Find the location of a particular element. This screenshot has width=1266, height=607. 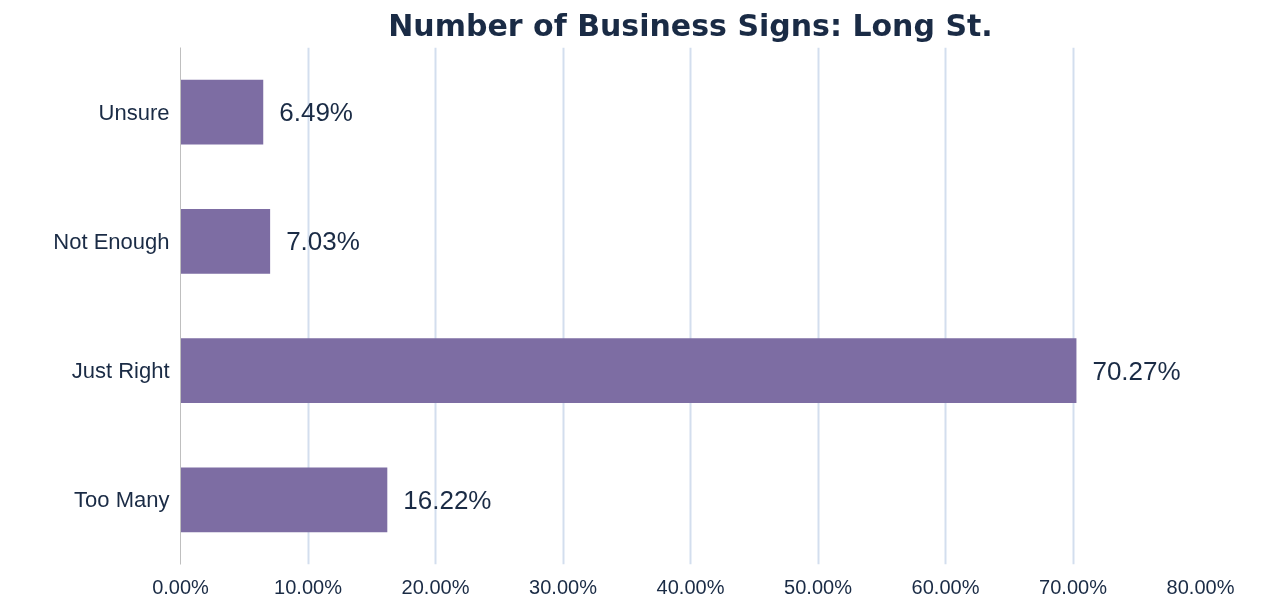

data-label: 7.03% is located at coordinates (323, 241).